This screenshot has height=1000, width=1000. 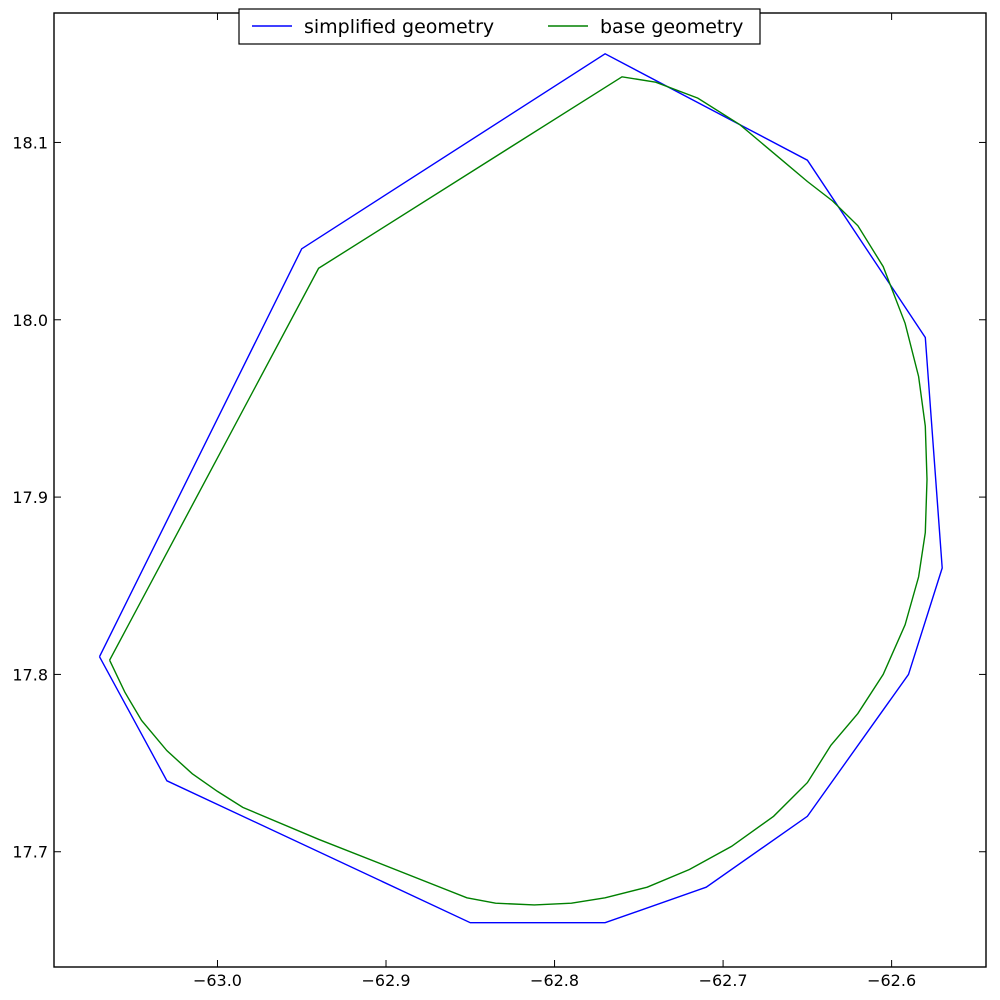 I want to click on y-tick-label: 17.7, so click(x=30, y=852).